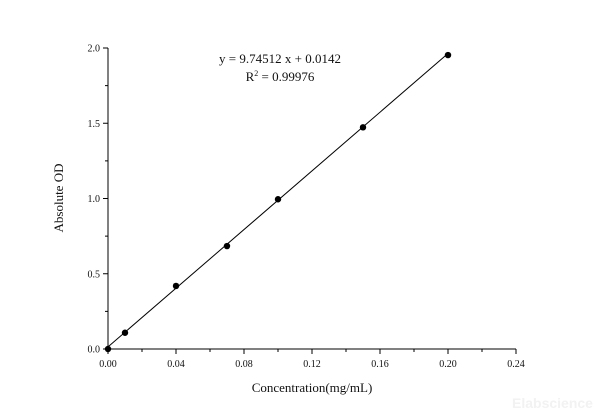 This screenshot has width=600, height=419. What do you see at coordinates (280, 76) in the screenshot?
I see `r-squared: R2 = 0.99976` at bounding box center [280, 76].